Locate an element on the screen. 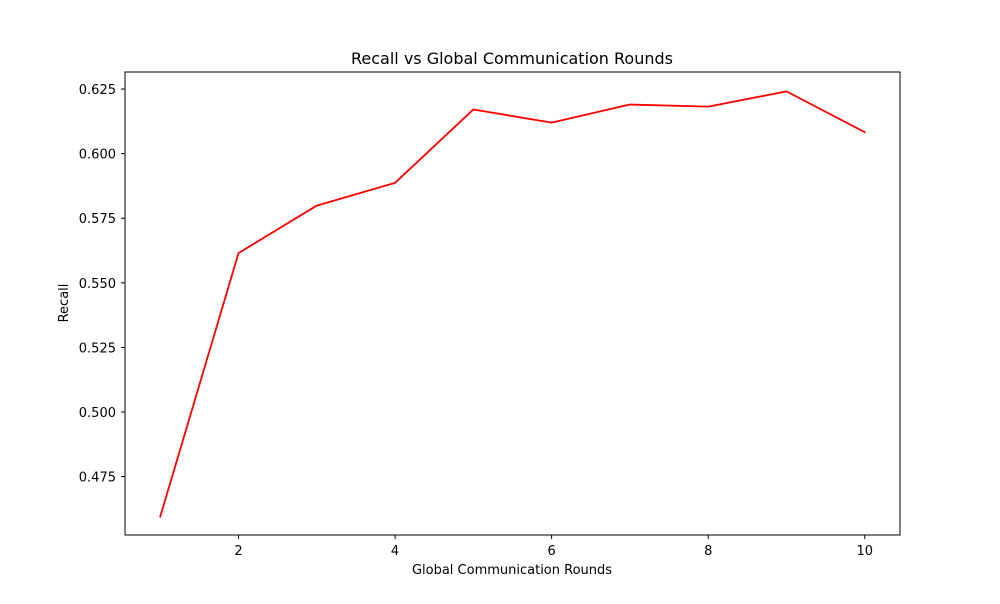  x-tick-label: 6 is located at coordinates (552, 551).